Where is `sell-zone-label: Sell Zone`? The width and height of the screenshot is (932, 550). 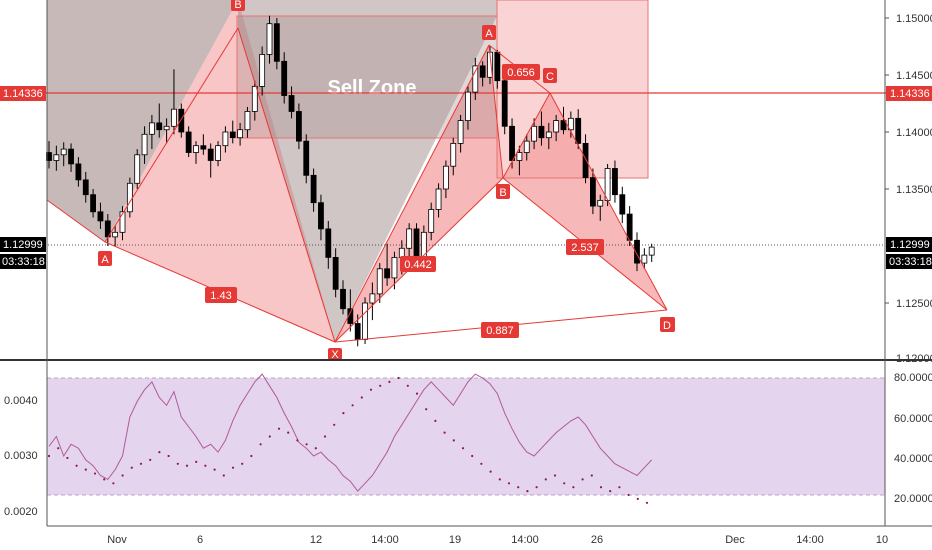
sell-zone-label: Sell Zone is located at coordinates (372, 88).